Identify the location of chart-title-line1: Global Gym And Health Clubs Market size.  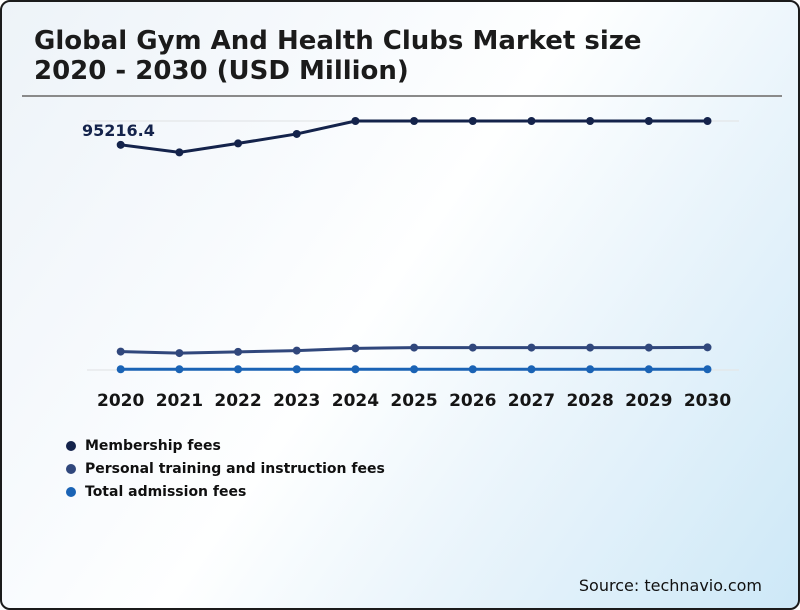
(338, 41).